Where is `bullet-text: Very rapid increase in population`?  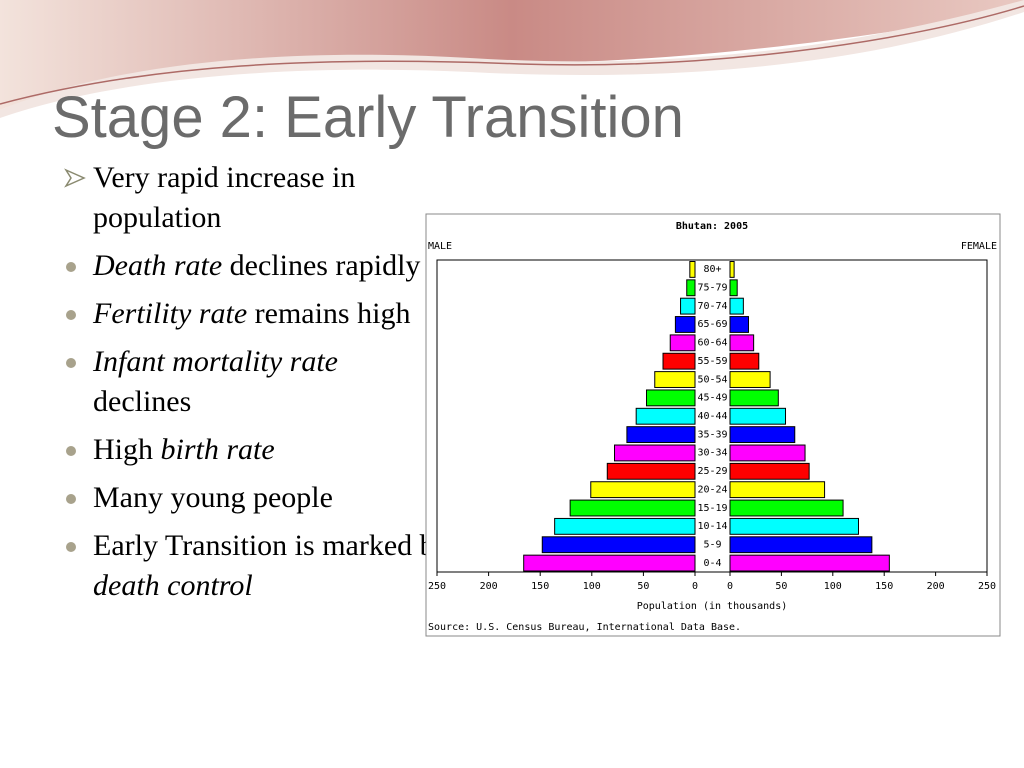
bullet-text: Very rapid increase in population is located at coordinates (224, 197).